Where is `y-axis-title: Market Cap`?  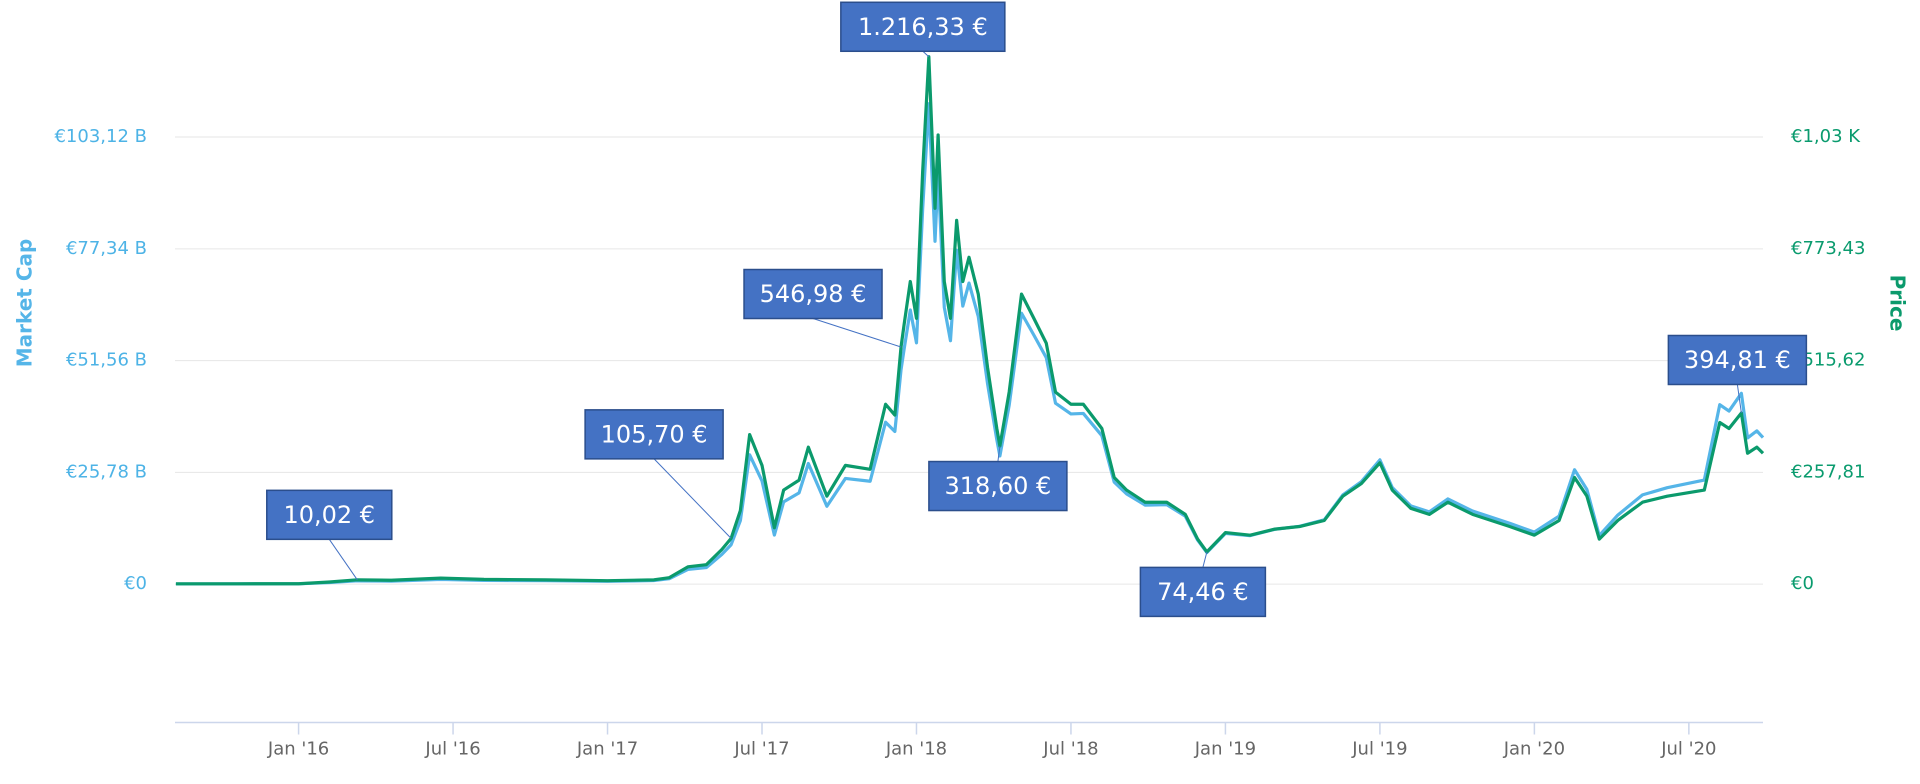
y-axis-title: Market Cap is located at coordinates (25, 303).